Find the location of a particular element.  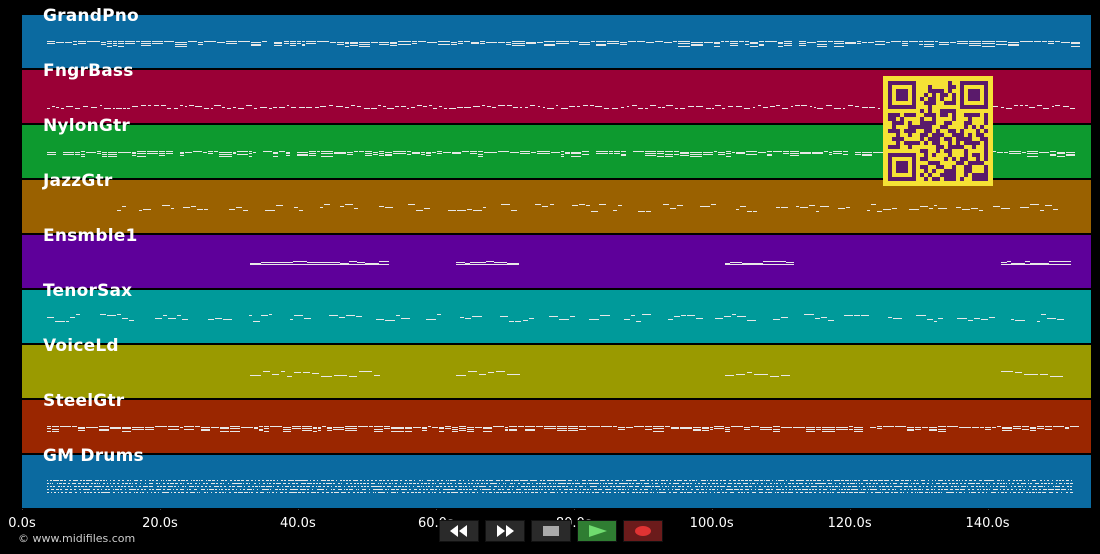

track-lane: GrandPno is located at coordinates (556, 37).